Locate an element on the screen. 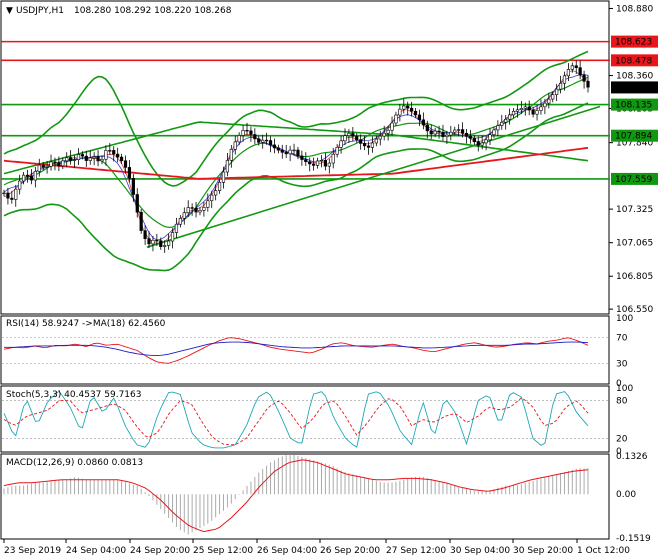  time-tick-label: 1 Oct 12:00 is located at coordinates (603, 551).